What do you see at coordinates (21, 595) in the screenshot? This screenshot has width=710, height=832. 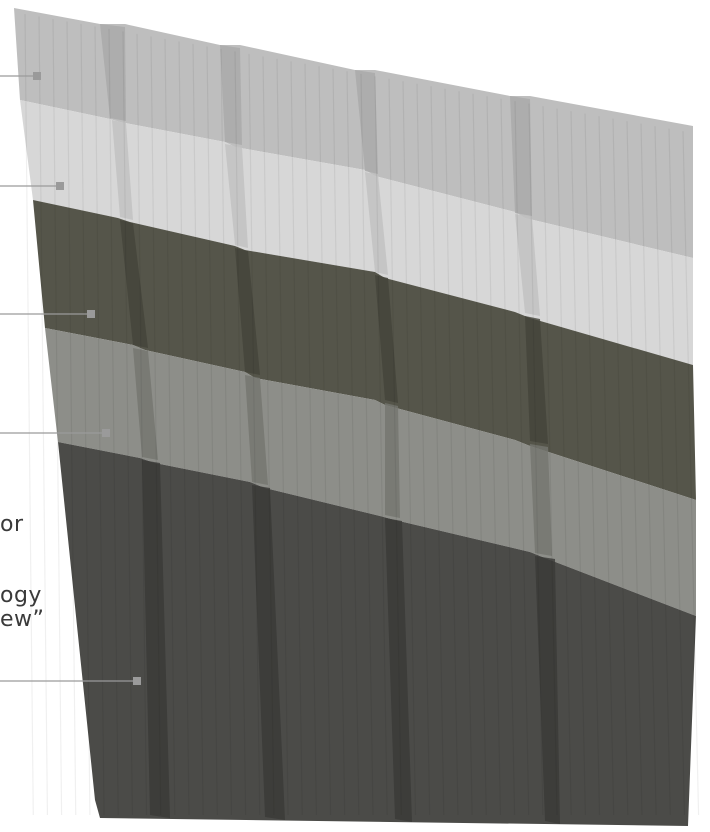 I see `partial-text-line: ogy` at bounding box center [21, 595].